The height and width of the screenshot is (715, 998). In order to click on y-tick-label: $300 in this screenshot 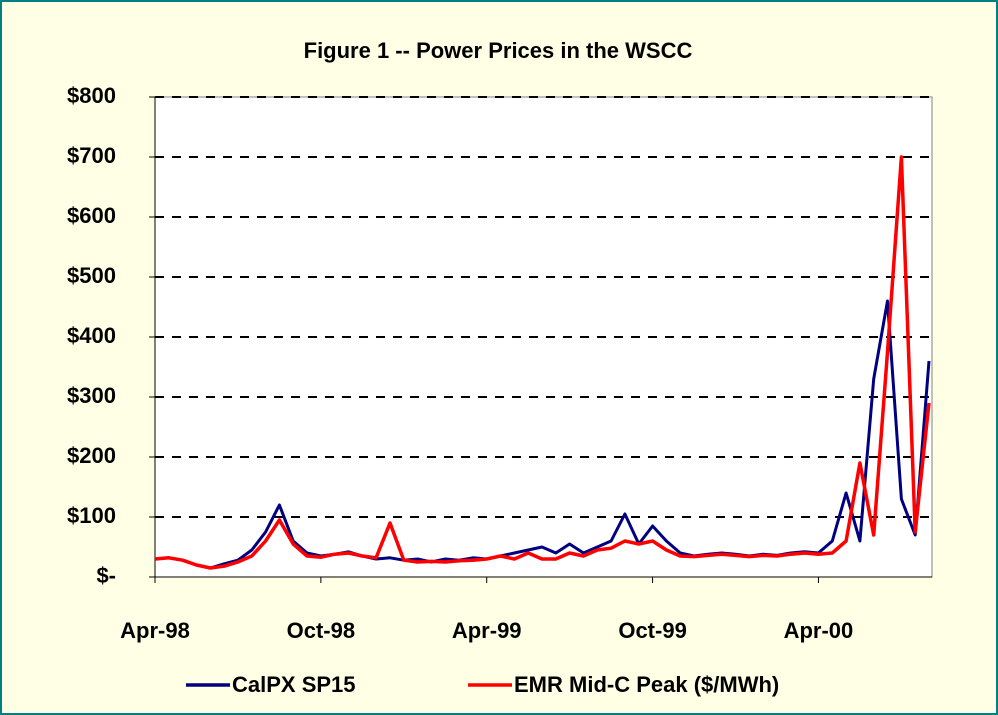, I will do `click(91, 395)`.